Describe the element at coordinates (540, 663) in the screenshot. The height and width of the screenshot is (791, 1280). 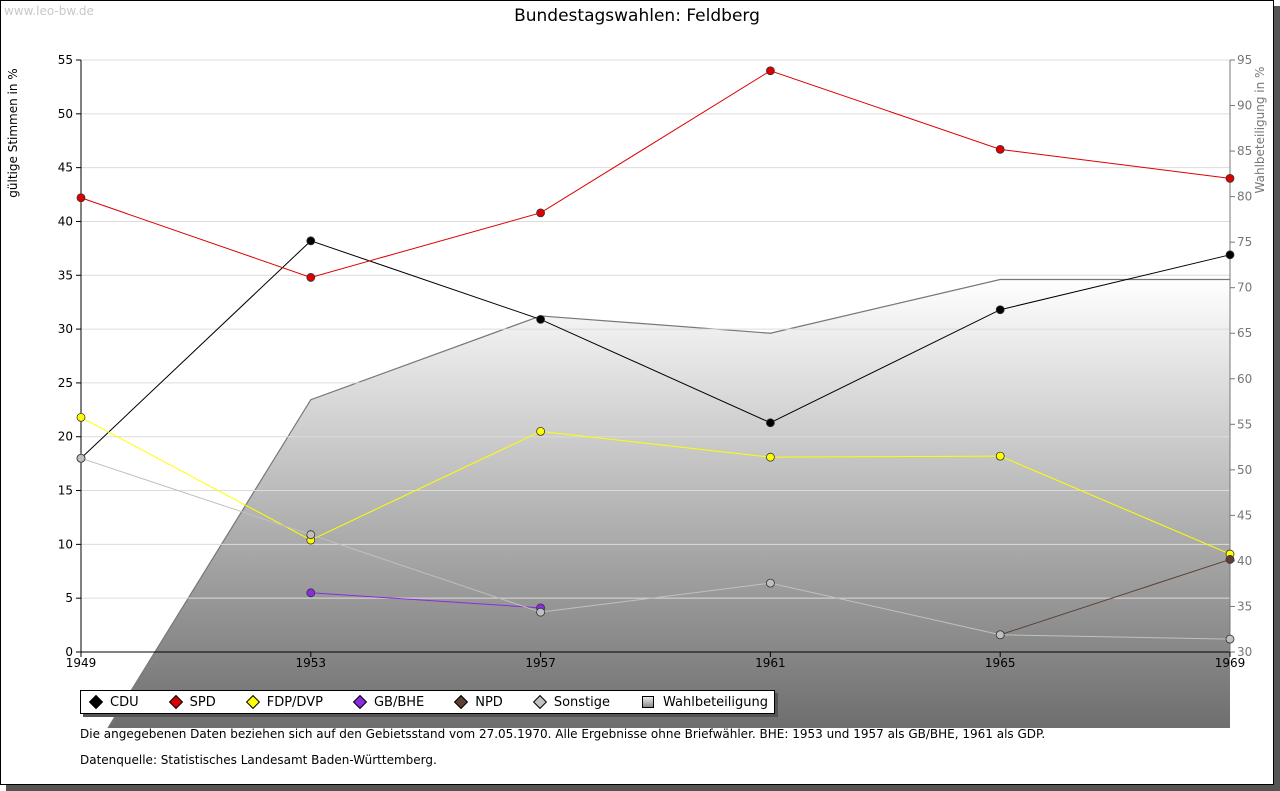
I see `x-tick-label: 1957` at that location.